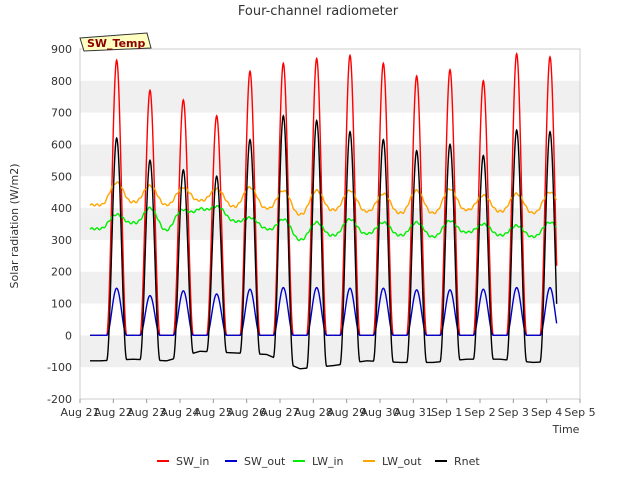 The image size is (640, 480). Describe the element at coordinates (68, 335) in the screenshot. I see `y-tick-label: 0` at that location.